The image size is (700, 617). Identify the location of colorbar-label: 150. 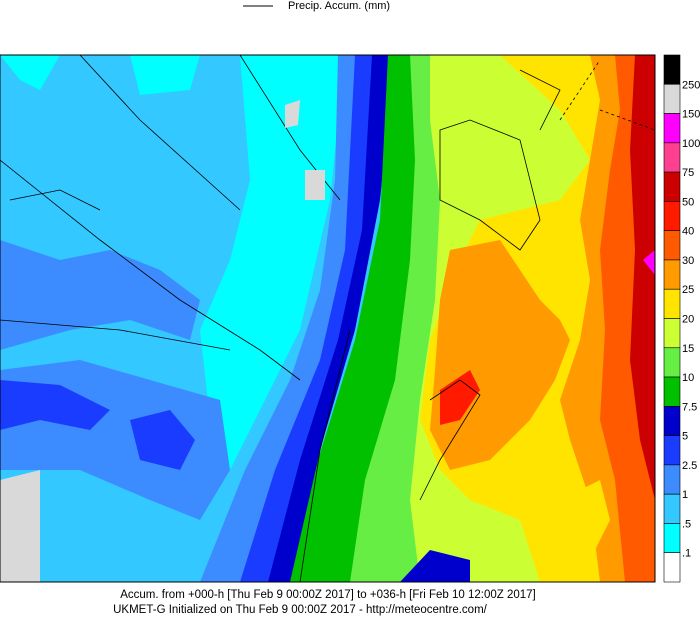
(691, 115).